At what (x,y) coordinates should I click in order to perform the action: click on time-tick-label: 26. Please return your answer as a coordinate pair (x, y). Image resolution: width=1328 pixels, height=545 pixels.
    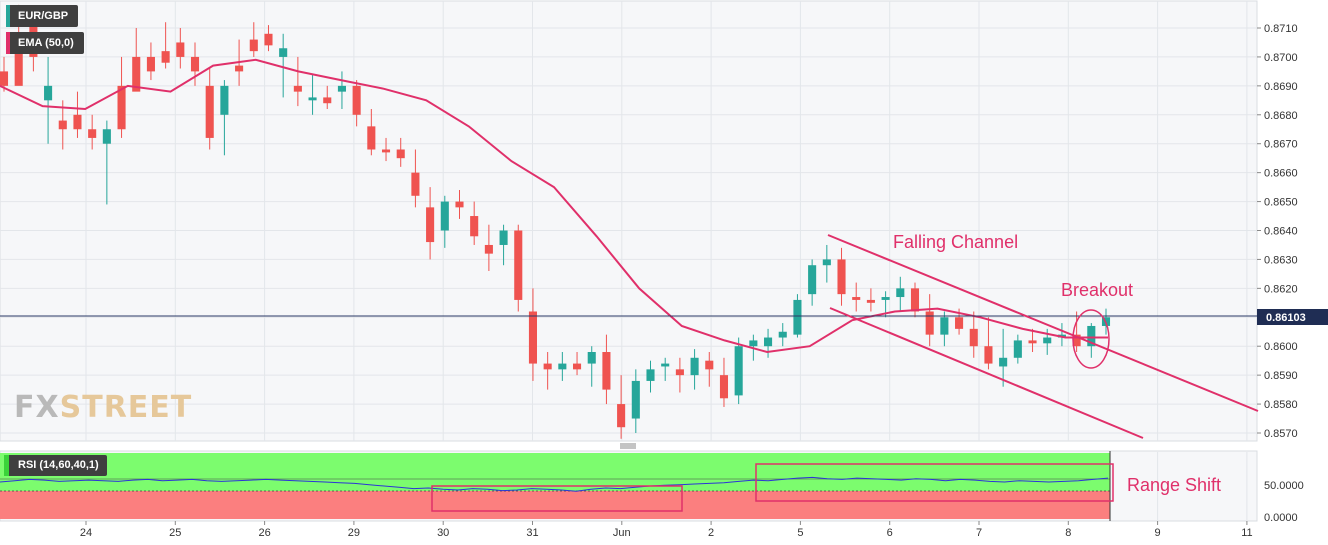
    Looking at the image, I should click on (264, 533).